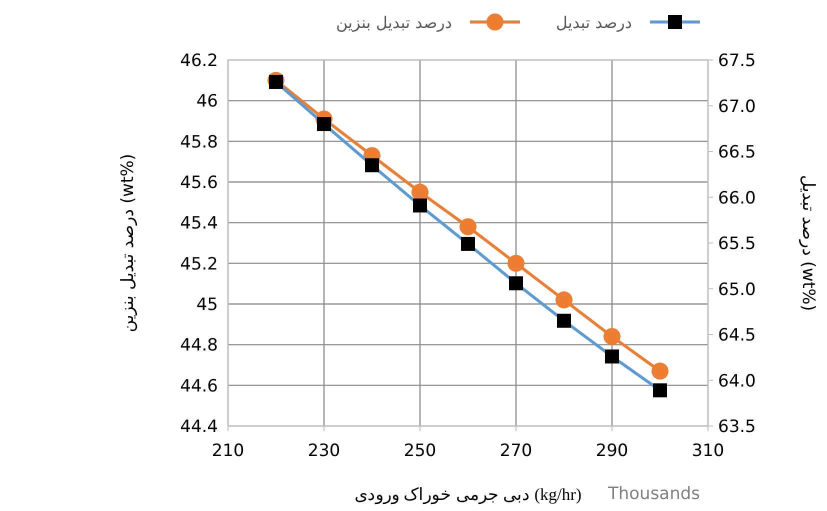  Describe the element at coordinates (594, 22) in the screenshot. I see `legend-label: درصد تبدیل` at that location.